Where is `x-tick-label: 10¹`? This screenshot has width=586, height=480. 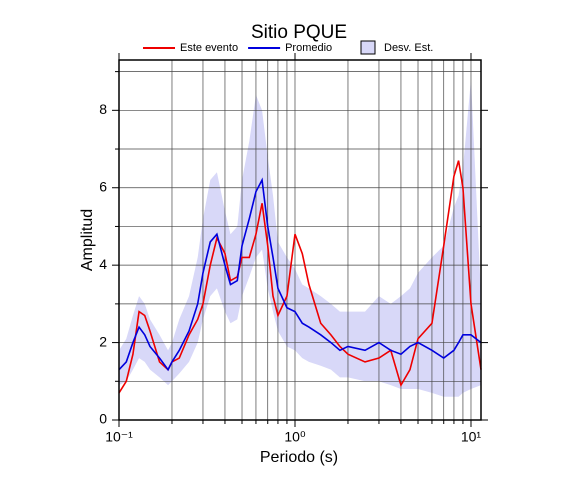 x-tick-label: 10¹ is located at coordinates (471, 437).